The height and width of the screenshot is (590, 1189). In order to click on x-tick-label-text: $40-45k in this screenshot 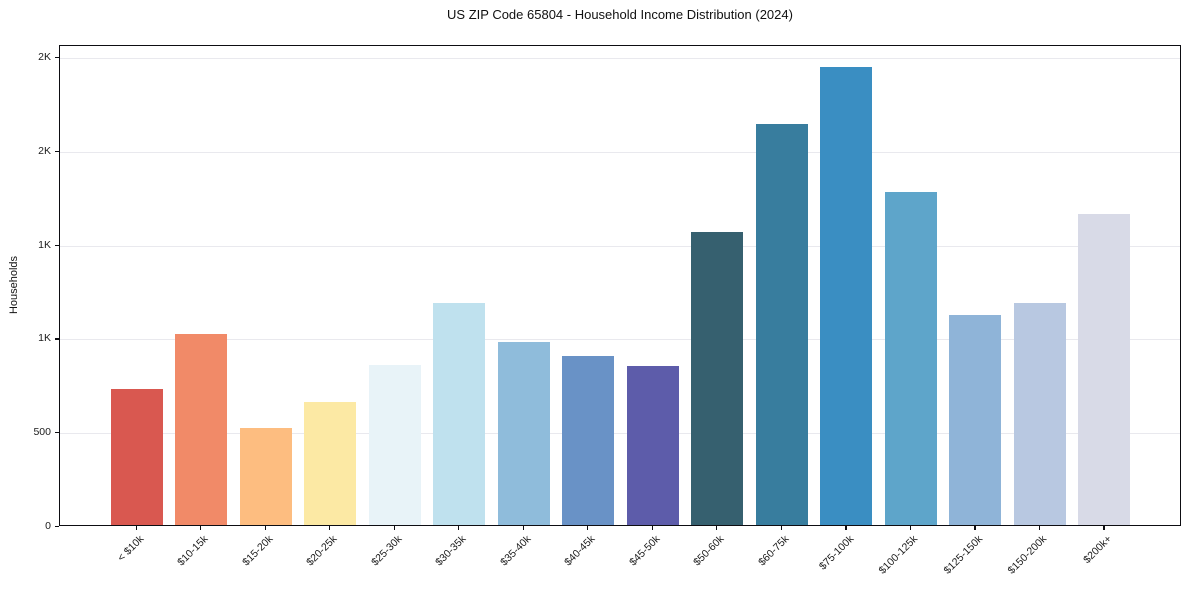, I will do `click(580, 551)`.